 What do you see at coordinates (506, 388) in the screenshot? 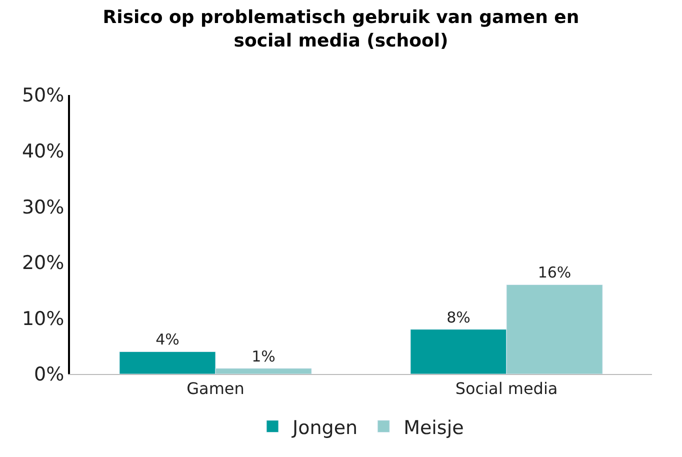
I see `x-tick-label: Social media` at bounding box center [506, 388].